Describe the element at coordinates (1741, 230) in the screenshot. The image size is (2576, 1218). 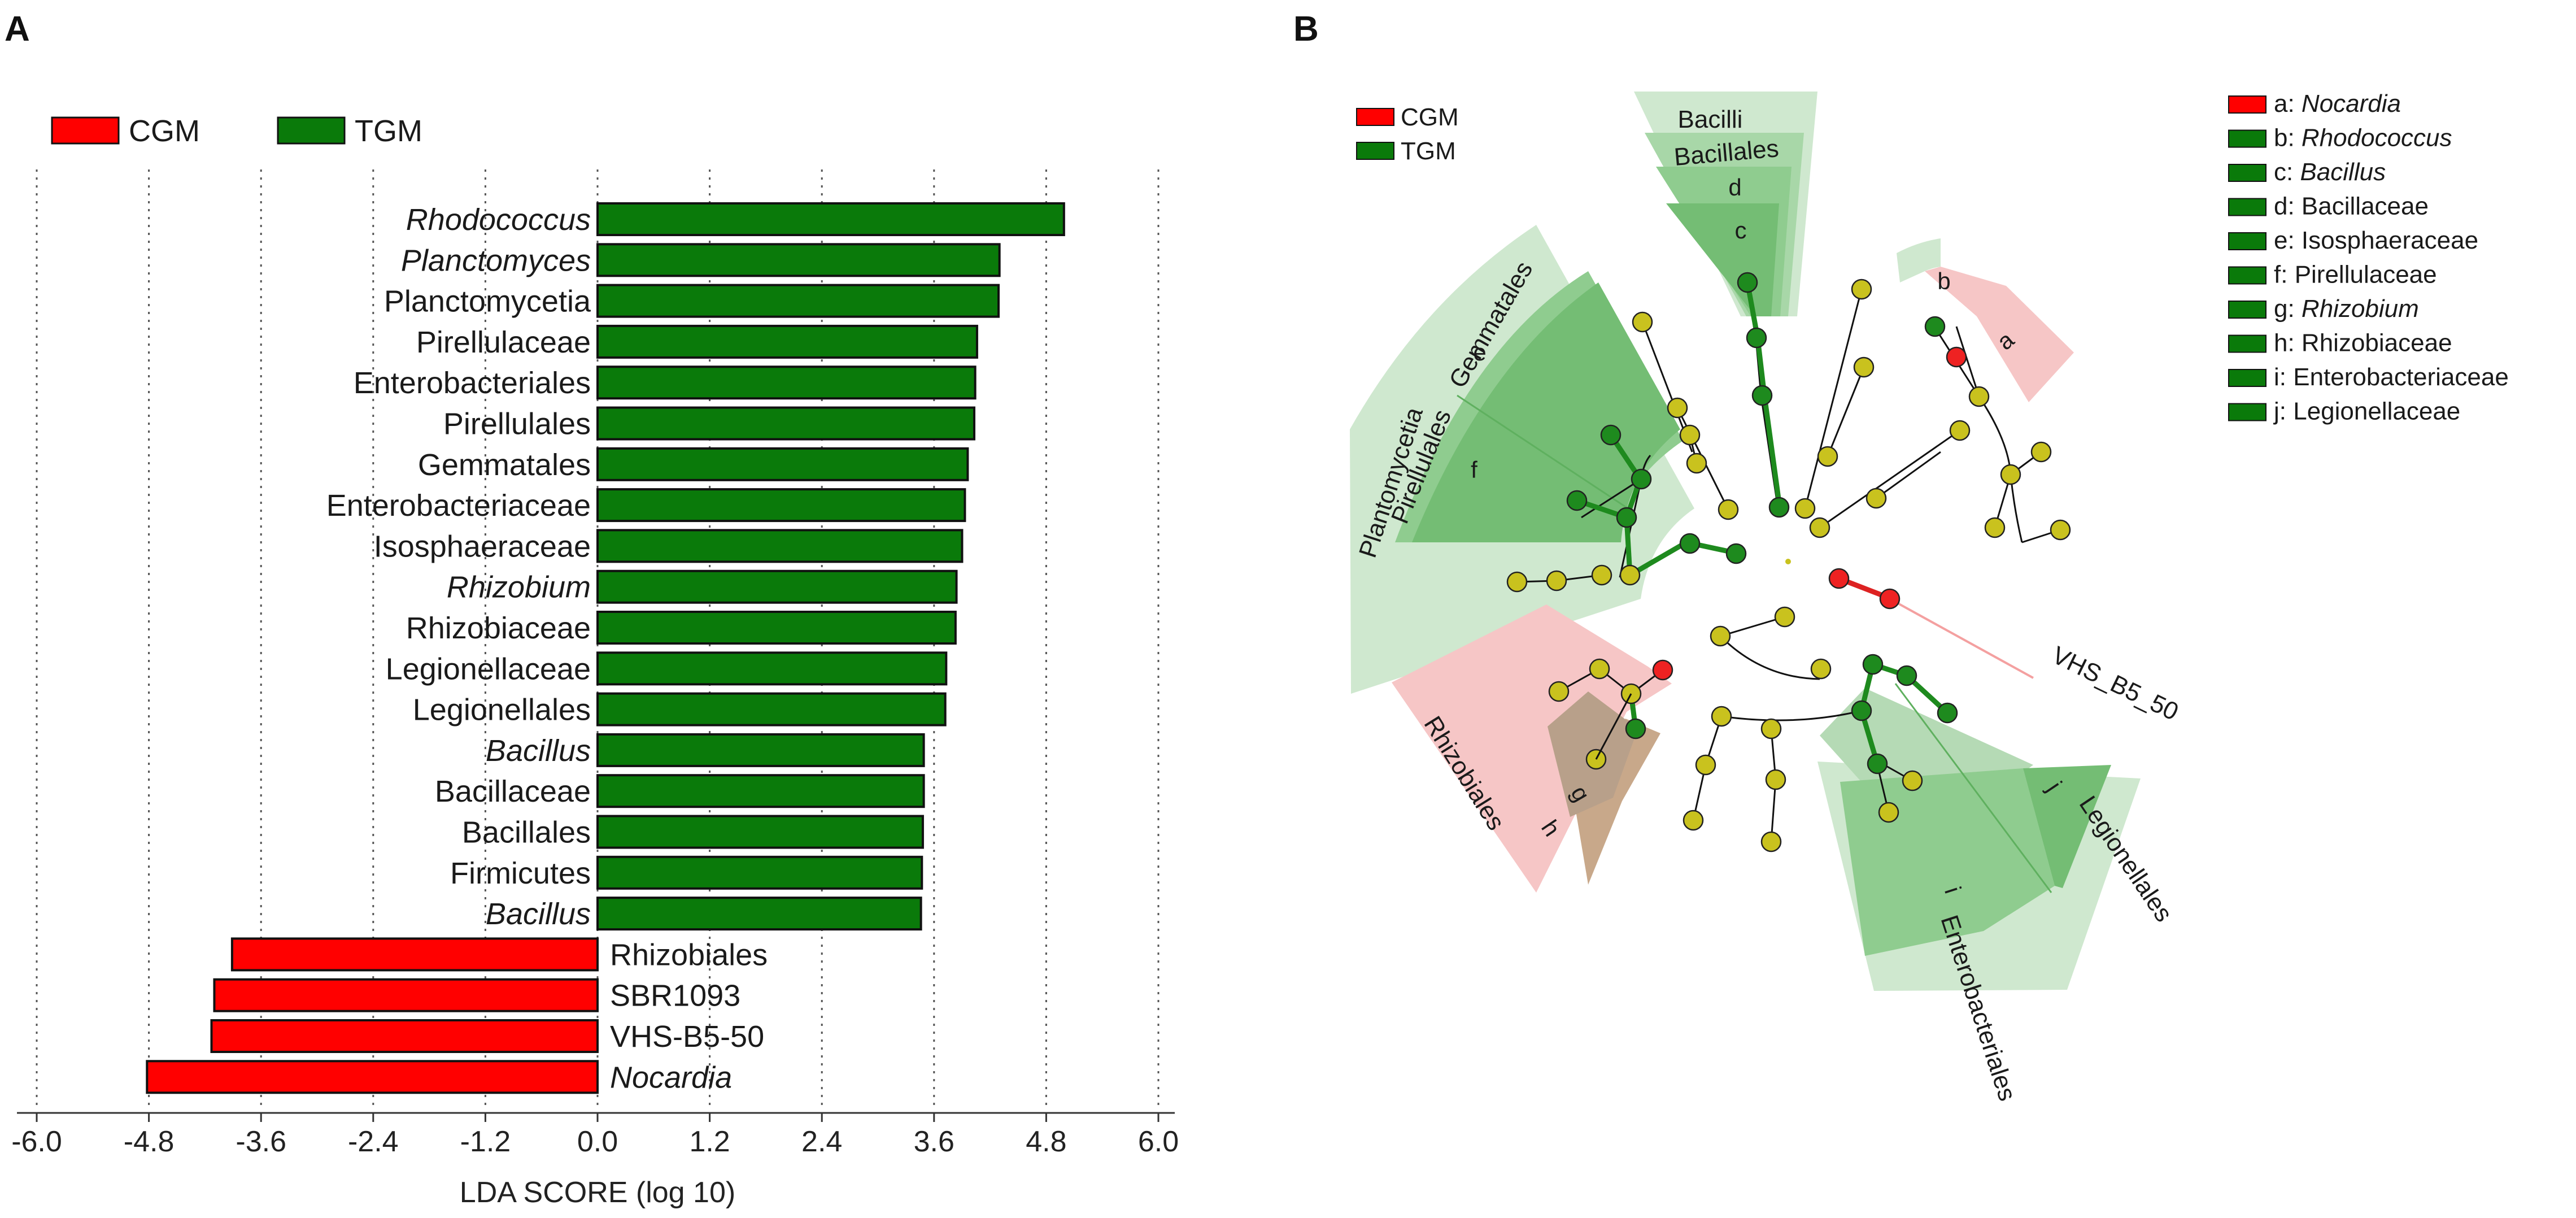
I see `sector-letter-c: c` at that location.